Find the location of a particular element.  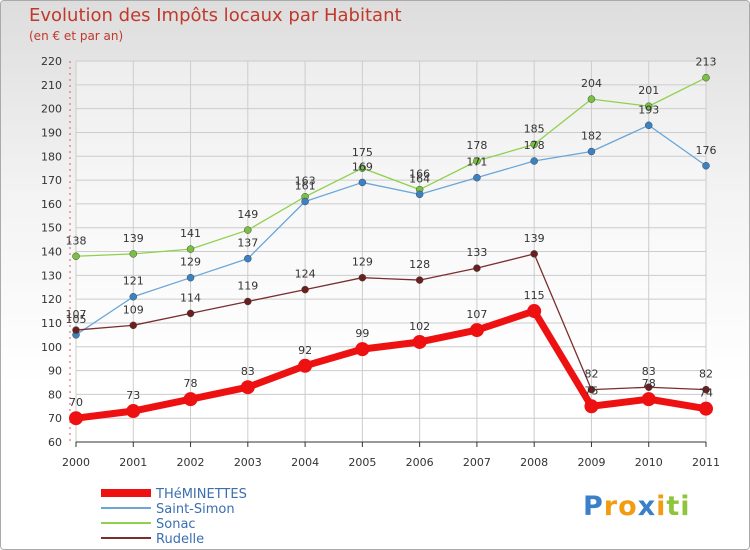

data-label: 175 is located at coordinates (362, 152).